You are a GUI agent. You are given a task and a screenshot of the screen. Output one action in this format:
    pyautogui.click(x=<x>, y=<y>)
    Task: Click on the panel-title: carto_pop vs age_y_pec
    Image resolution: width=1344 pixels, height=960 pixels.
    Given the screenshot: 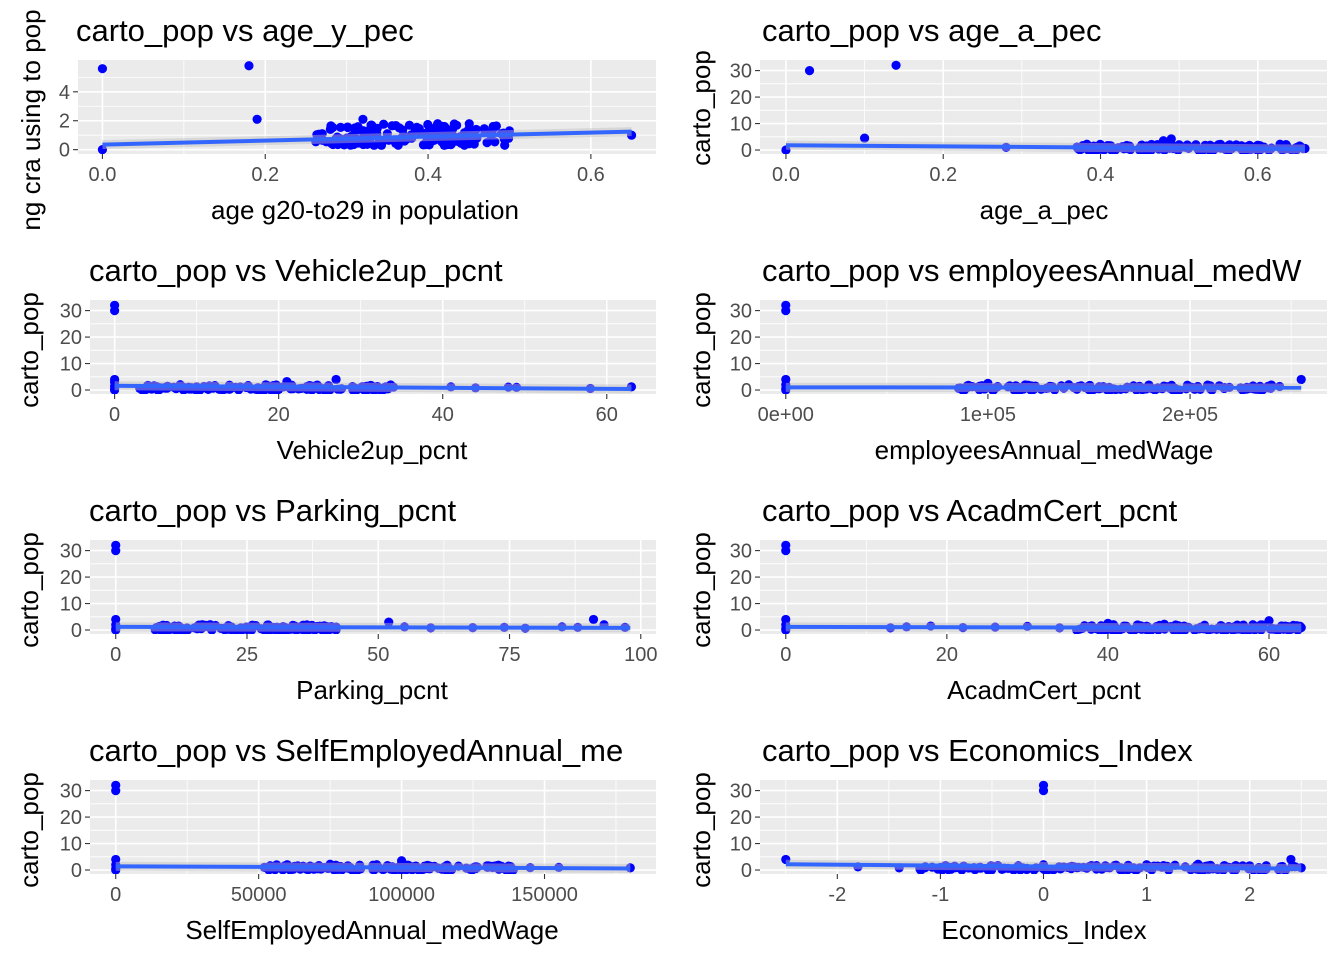 What is the action you would take?
    pyautogui.click(x=245, y=30)
    